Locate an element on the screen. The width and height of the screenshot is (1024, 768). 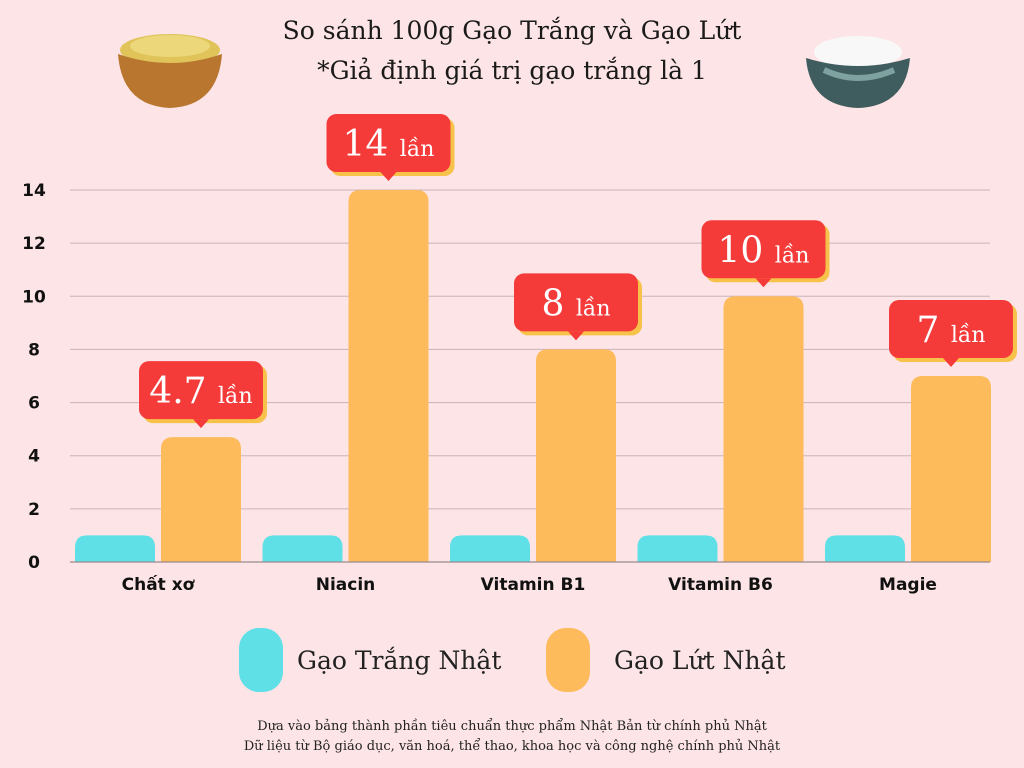
y-tick-label: 6 is located at coordinates (34, 404).